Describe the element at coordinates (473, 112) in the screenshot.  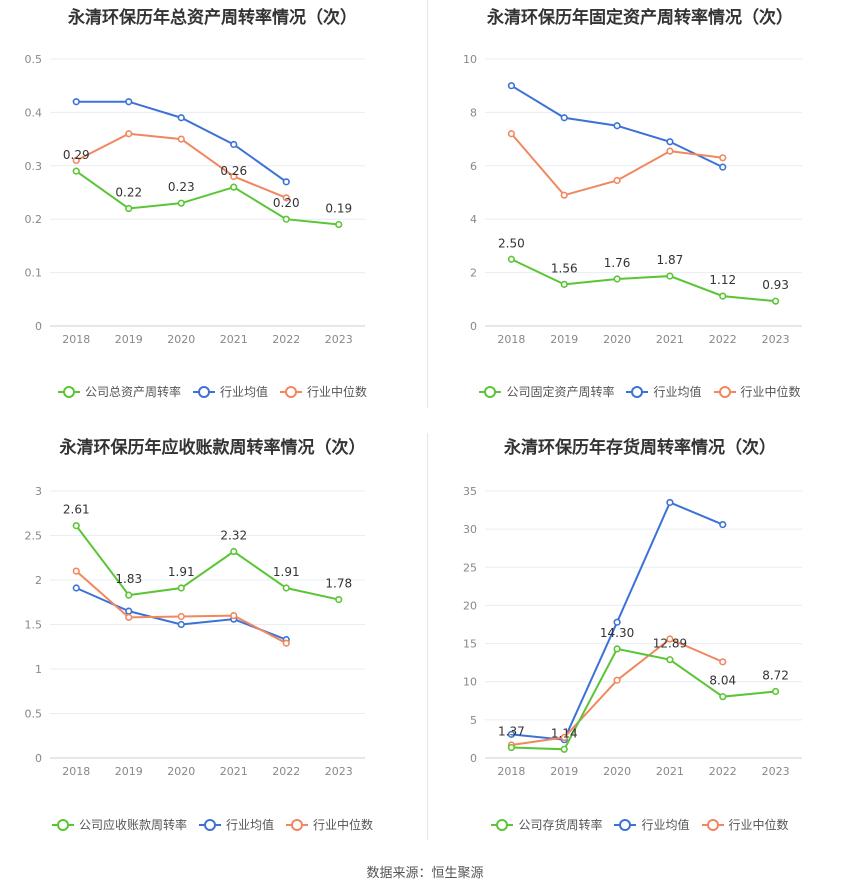
I see `y-tick-label: 8` at that location.